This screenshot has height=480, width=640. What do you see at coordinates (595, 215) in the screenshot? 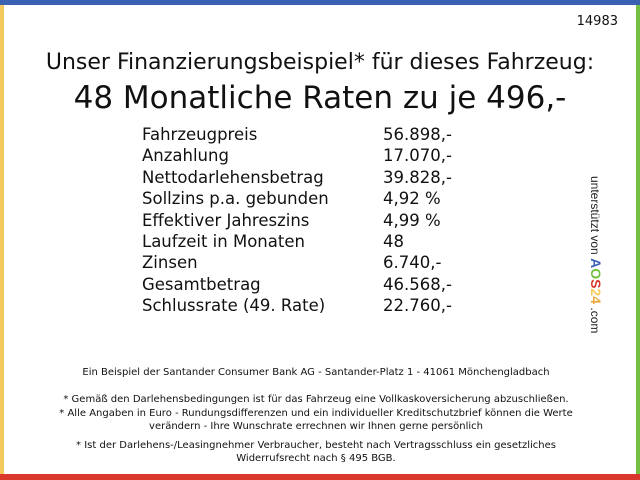
I see `supported-by-text: unterstützt von` at bounding box center [595, 215].